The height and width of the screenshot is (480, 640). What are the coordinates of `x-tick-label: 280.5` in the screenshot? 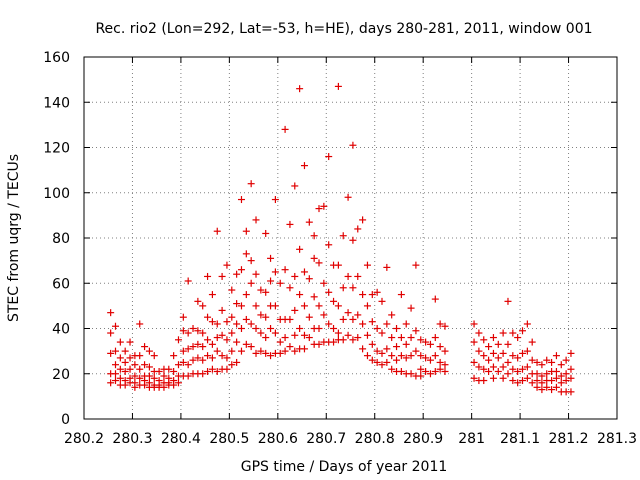 It's located at (229, 439).